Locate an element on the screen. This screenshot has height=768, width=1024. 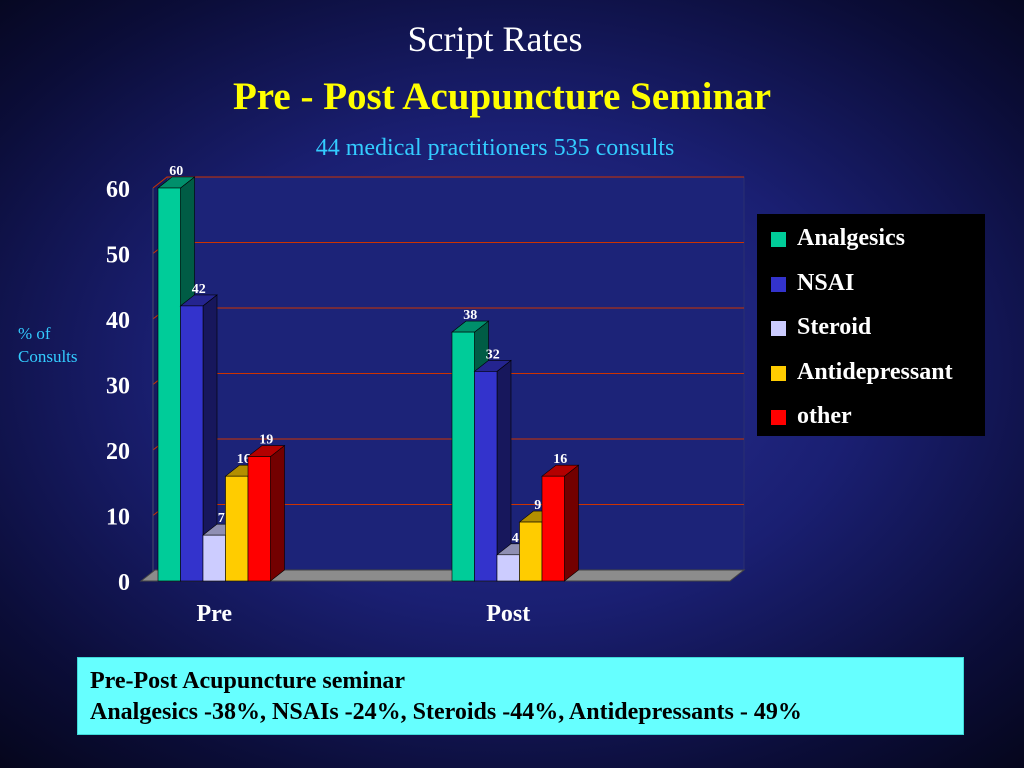
y-tick-label: 60 is located at coordinates (118, 190).